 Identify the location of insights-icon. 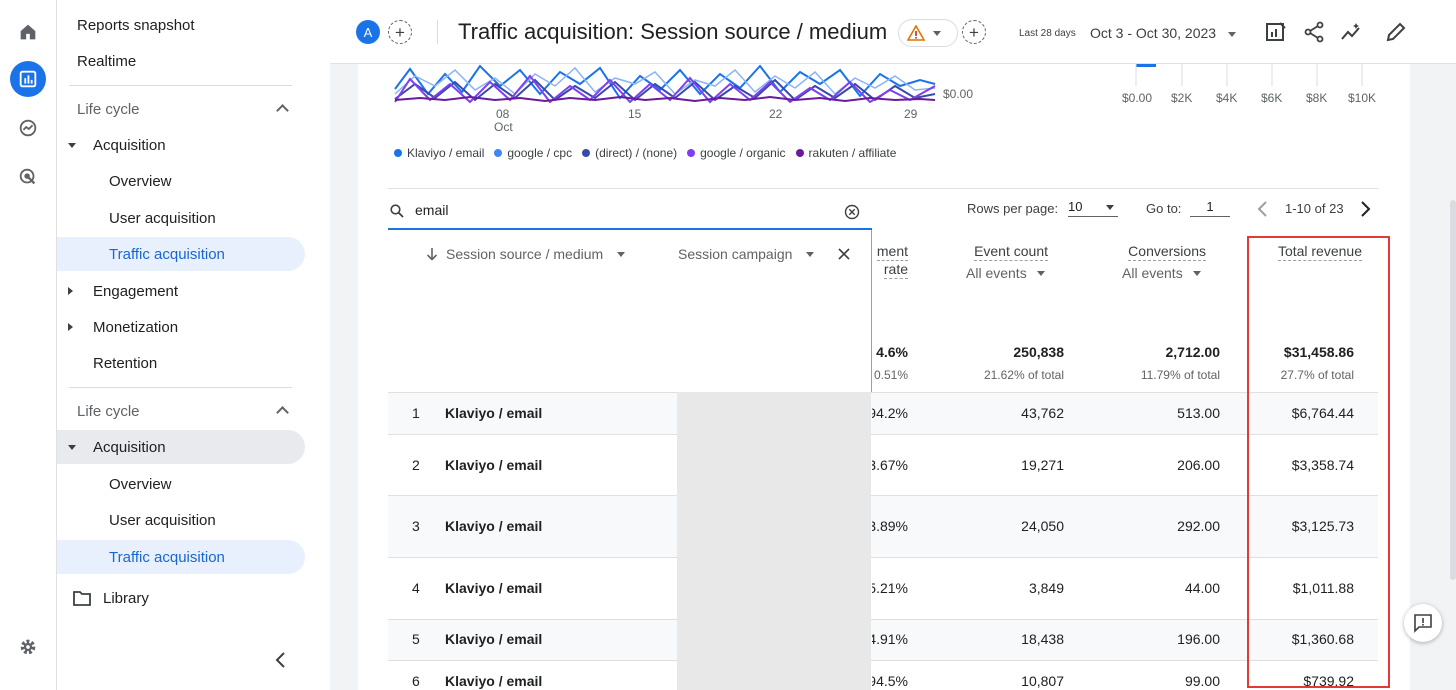
(1351, 32).